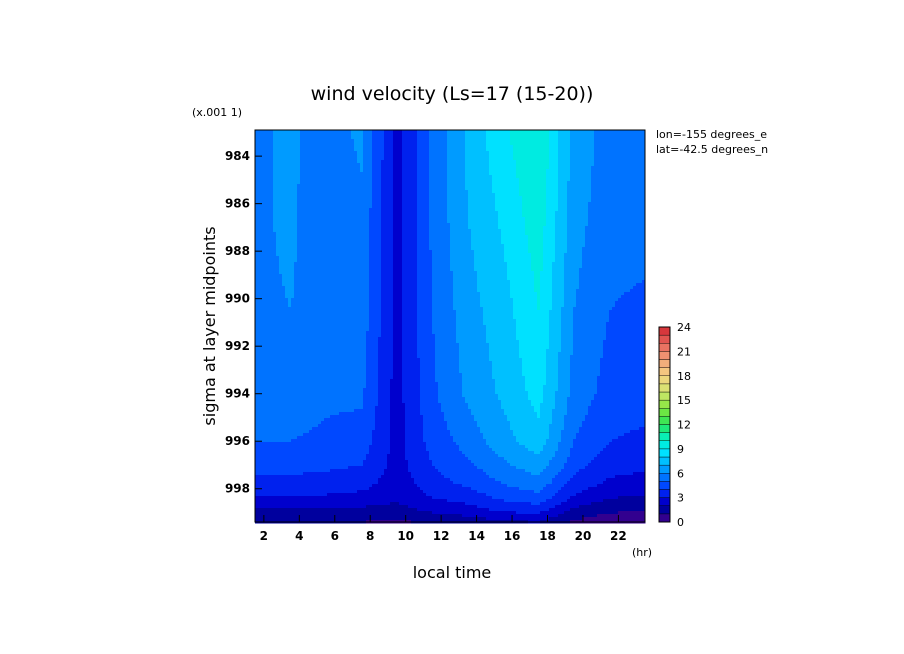  I want to click on annotation-lon: lon=-155 degrees_e, so click(711, 134).